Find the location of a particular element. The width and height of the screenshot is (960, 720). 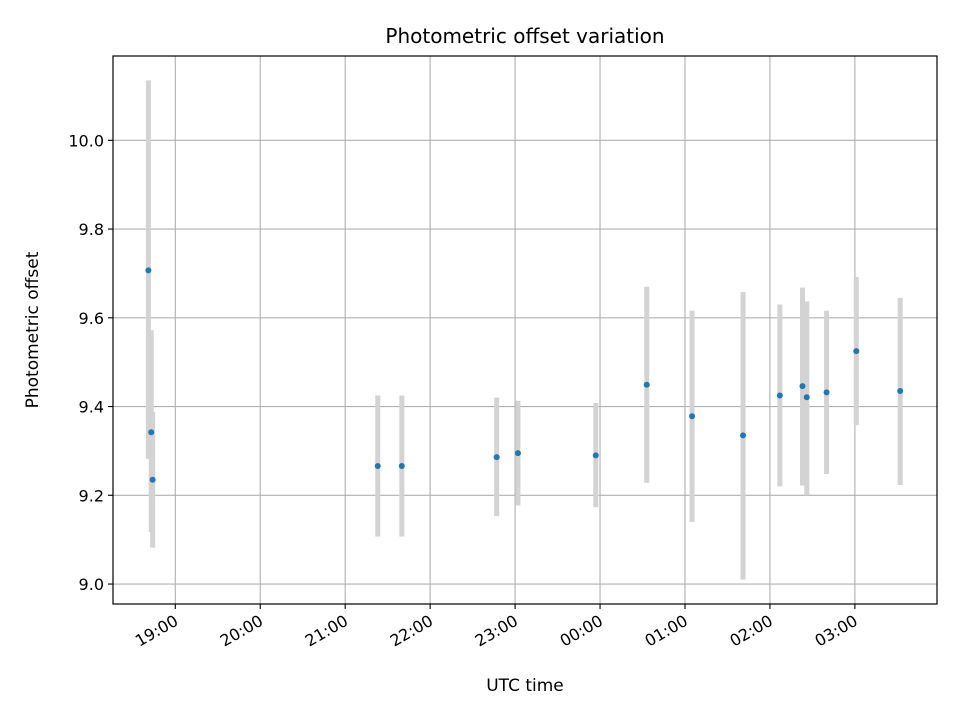

y-axis: 9.0 9.2 9.4 9.6 9.8 10.0 is located at coordinates (90, 362).